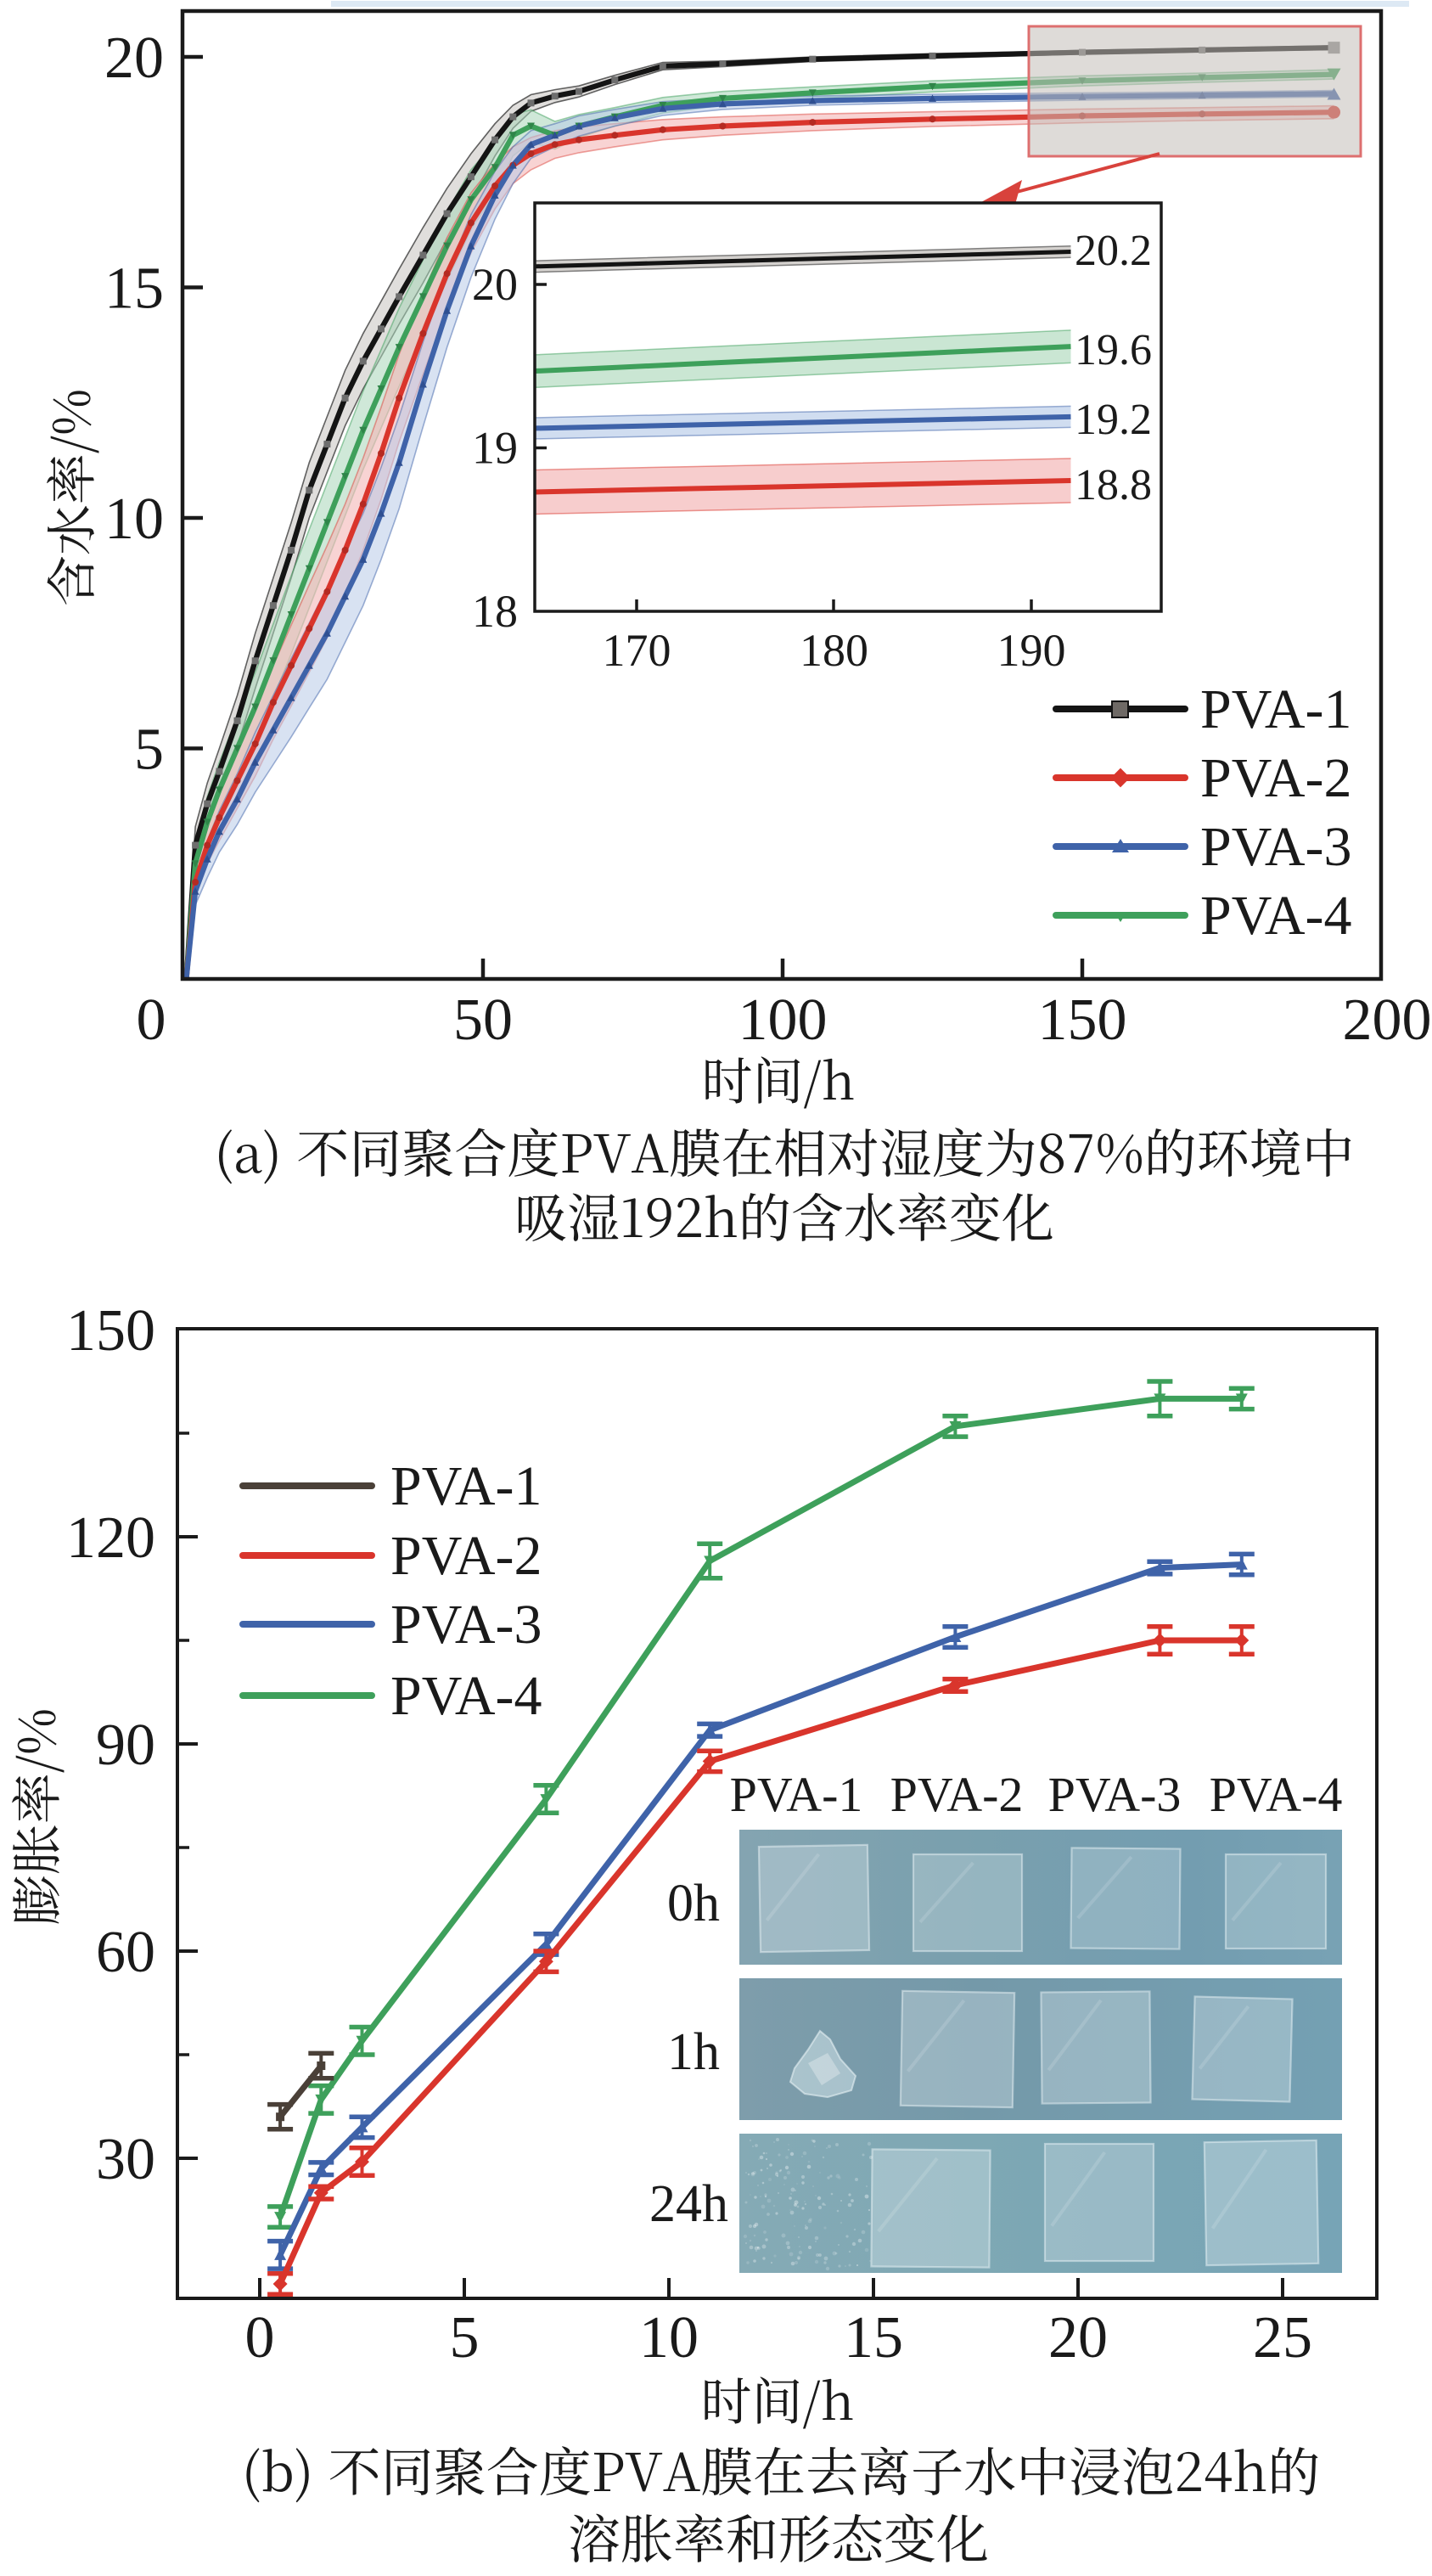 The image size is (1432, 2576). Describe the element at coordinates (1113, 251) in the screenshot. I see `svg-text: 20.2` at that location.